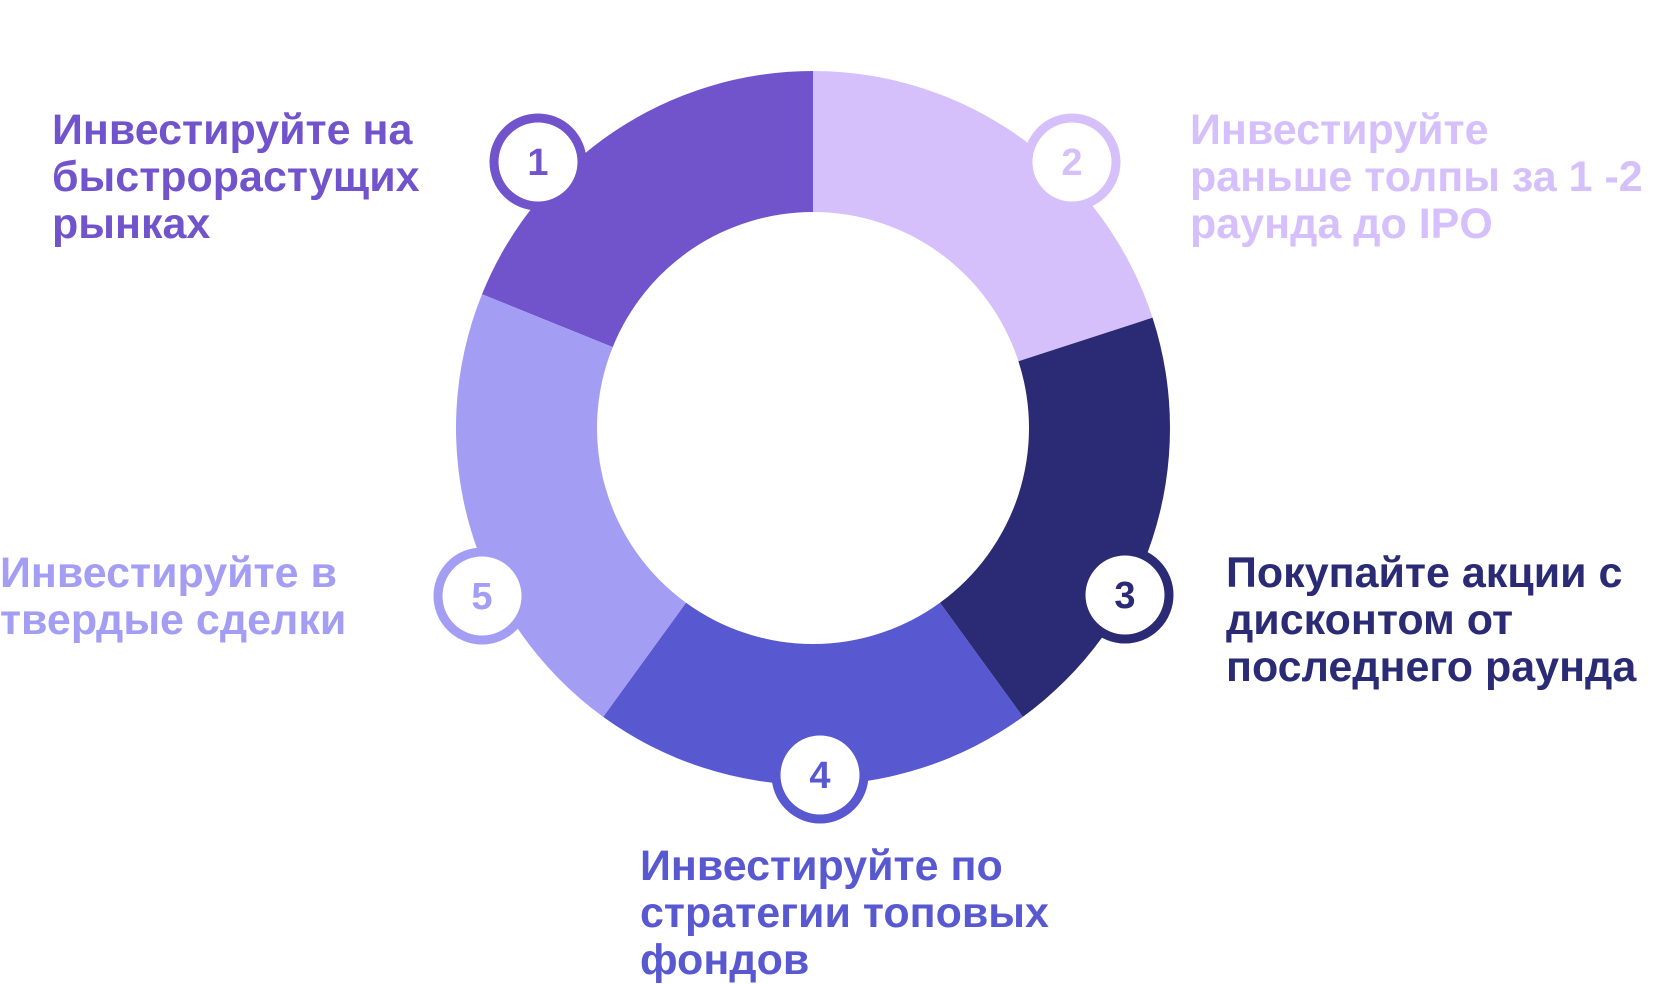 The width and height of the screenshot is (1680, 984). I want to click on step-2-badge, so click(1072, 162).